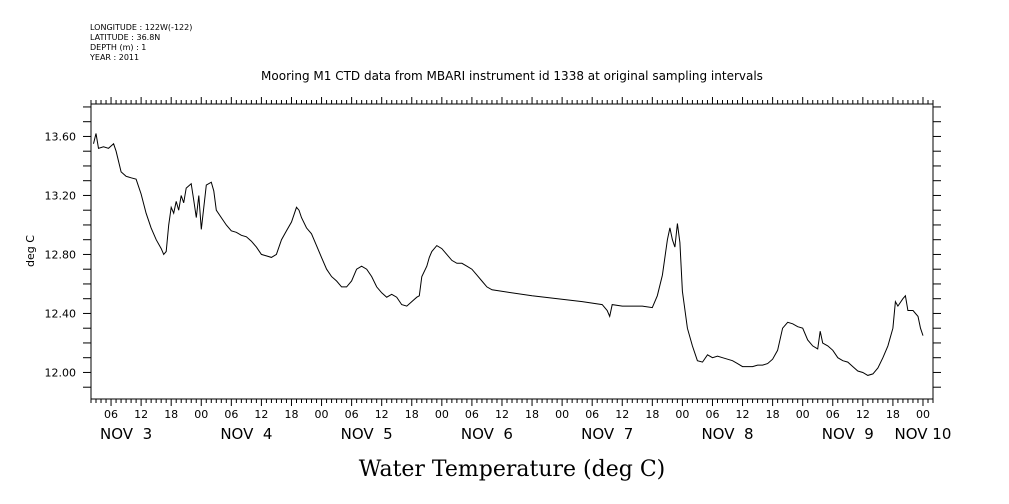  I want to click on x-day-label: NOV 4, so click(246, 434).